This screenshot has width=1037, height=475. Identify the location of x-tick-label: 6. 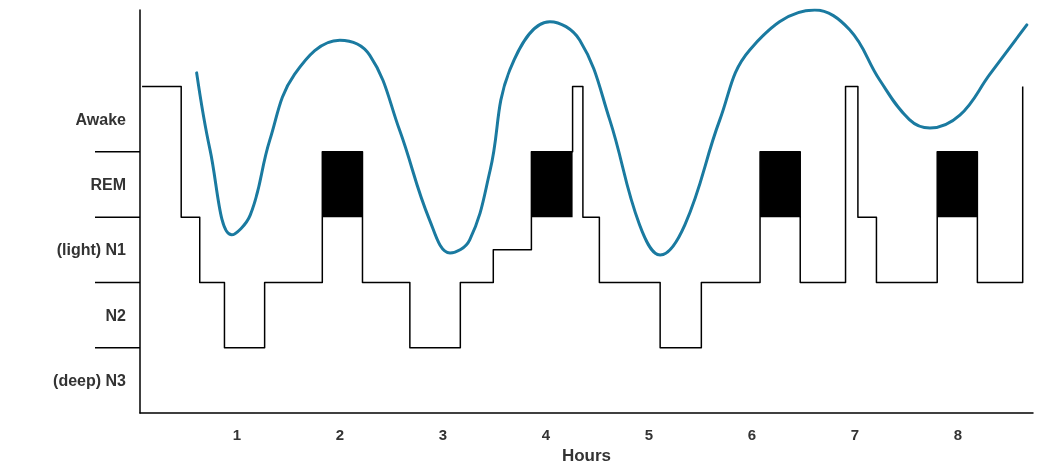
(751, 434).